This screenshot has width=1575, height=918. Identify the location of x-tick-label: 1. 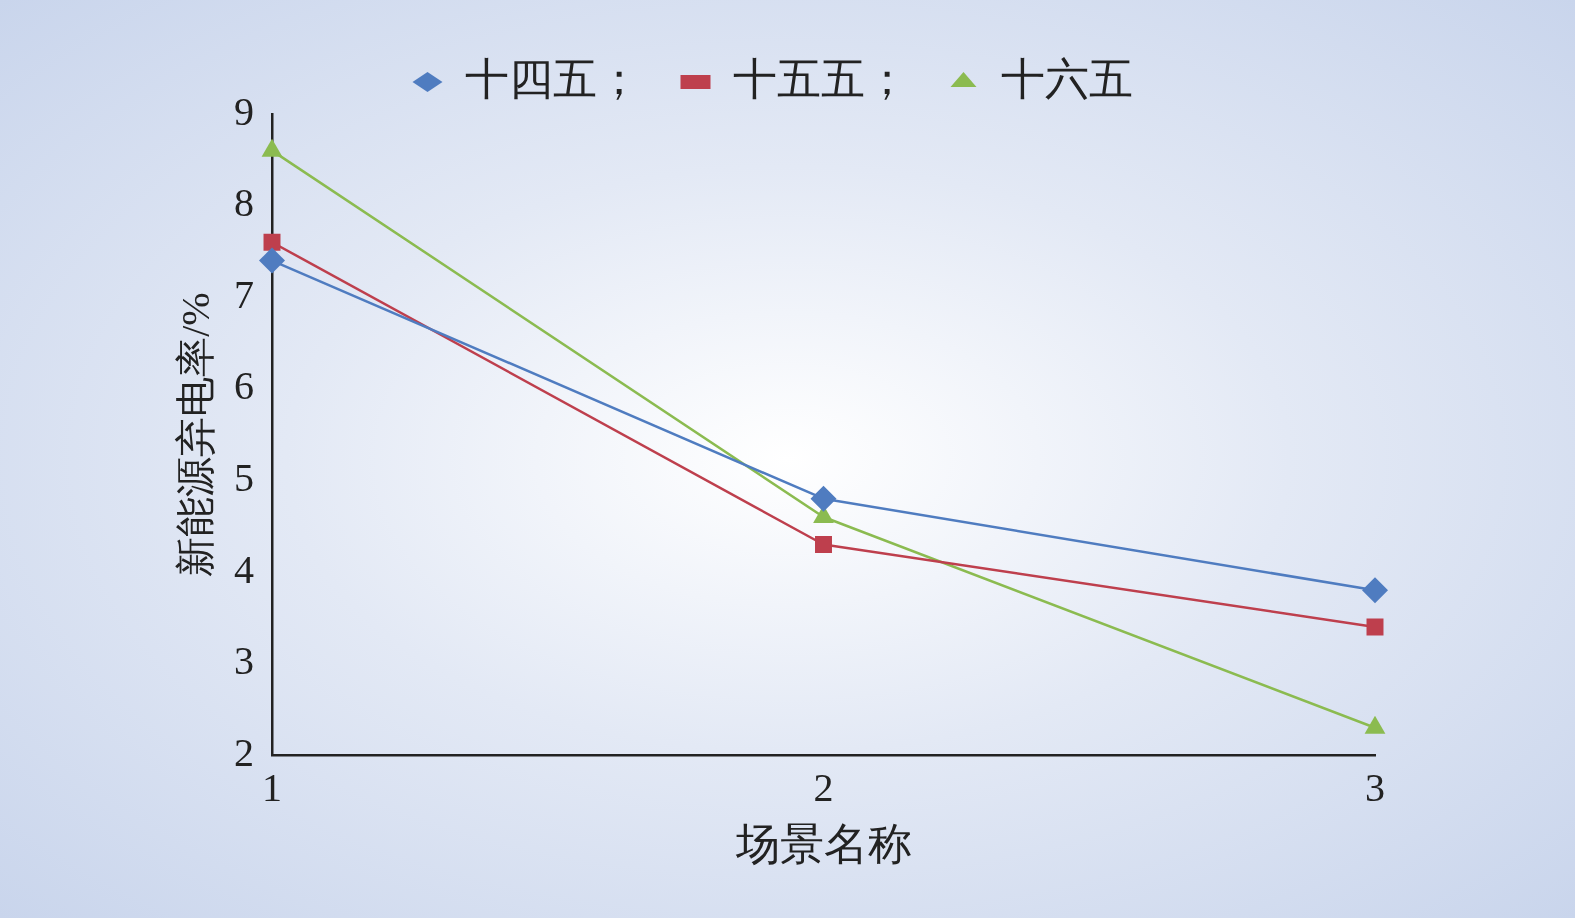
(272, 787).